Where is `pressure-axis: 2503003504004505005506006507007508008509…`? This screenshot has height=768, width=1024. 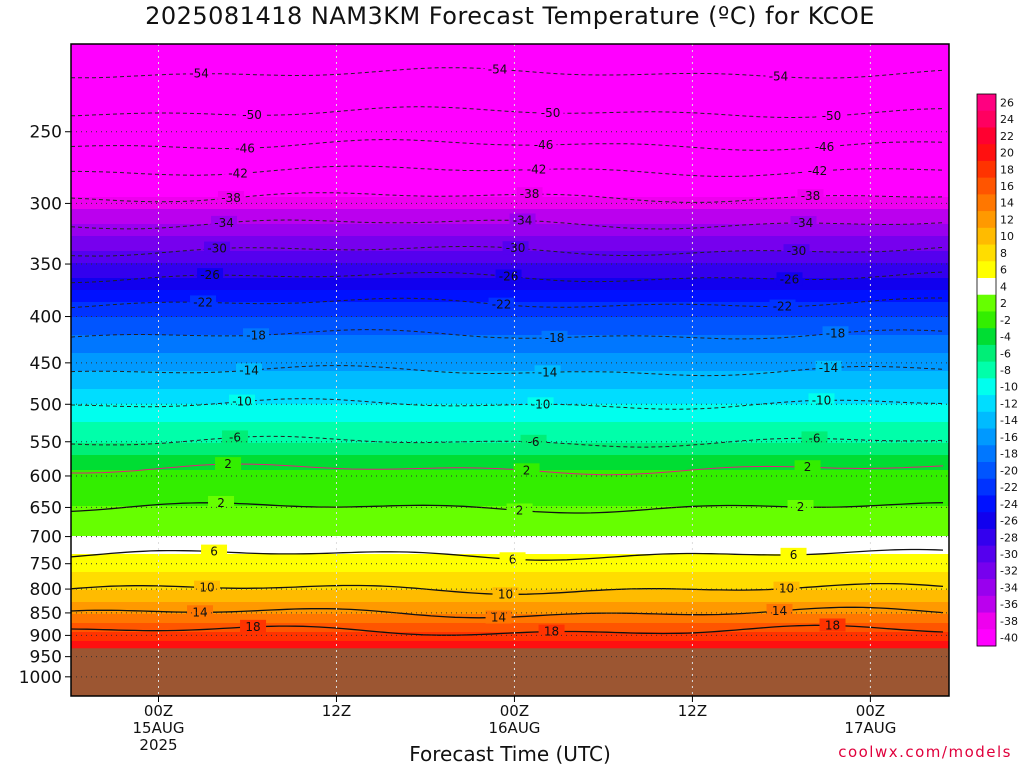
pressure-axis: 2503003504004505005506006507007508008509… is located at coordinates (45, 405).